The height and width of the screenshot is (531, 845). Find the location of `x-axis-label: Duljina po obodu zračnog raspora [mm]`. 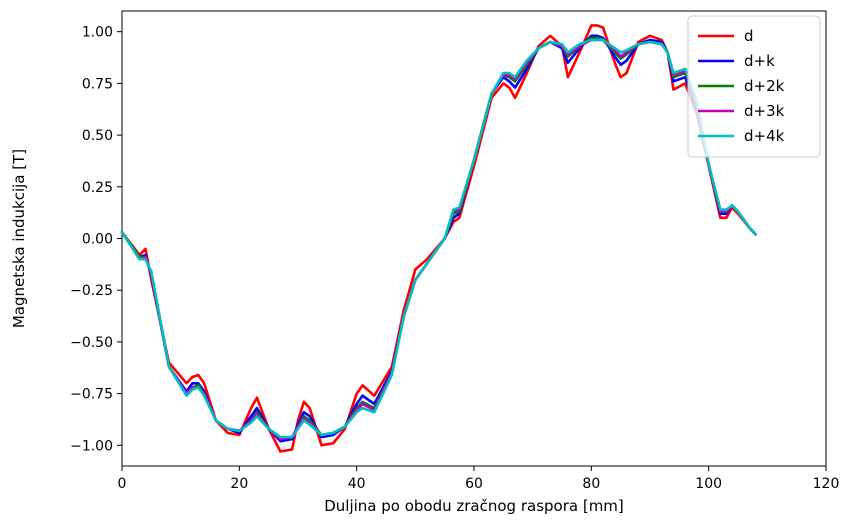

x-axis-label: Duljina po obodu zračnog raspora [mm] is located at coordinates (474, 506).